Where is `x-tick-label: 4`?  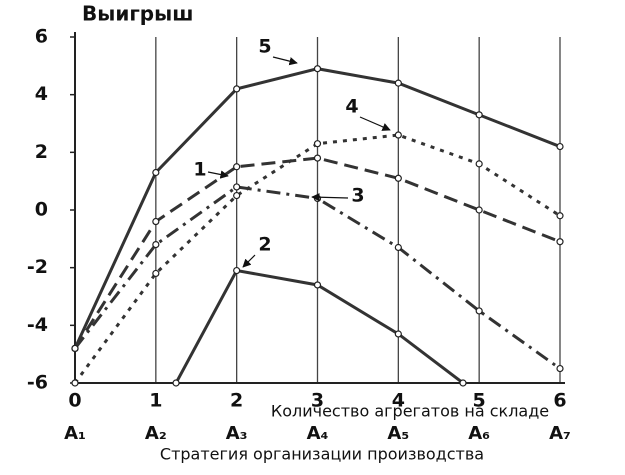
x-tick-label: 4 is located at coordinates (398, 401).